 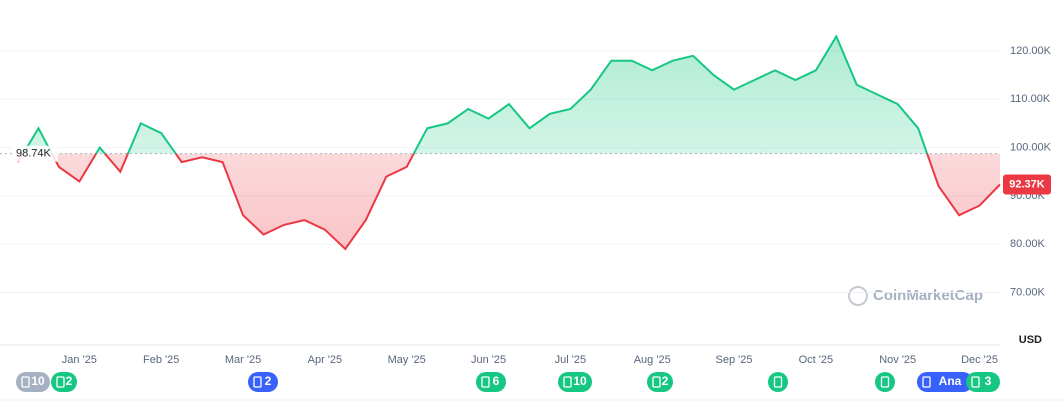 What do you see at coordinates (734, 360) in the screenshot?
I see `x-tick-label: Sep '25` at bounding box center [734, 360].